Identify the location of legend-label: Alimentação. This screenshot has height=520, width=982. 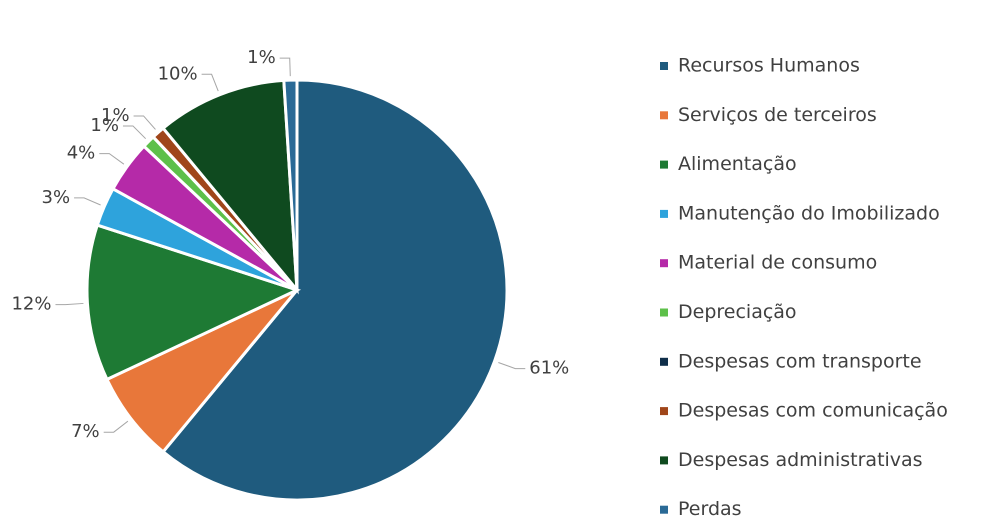
(737, 164).